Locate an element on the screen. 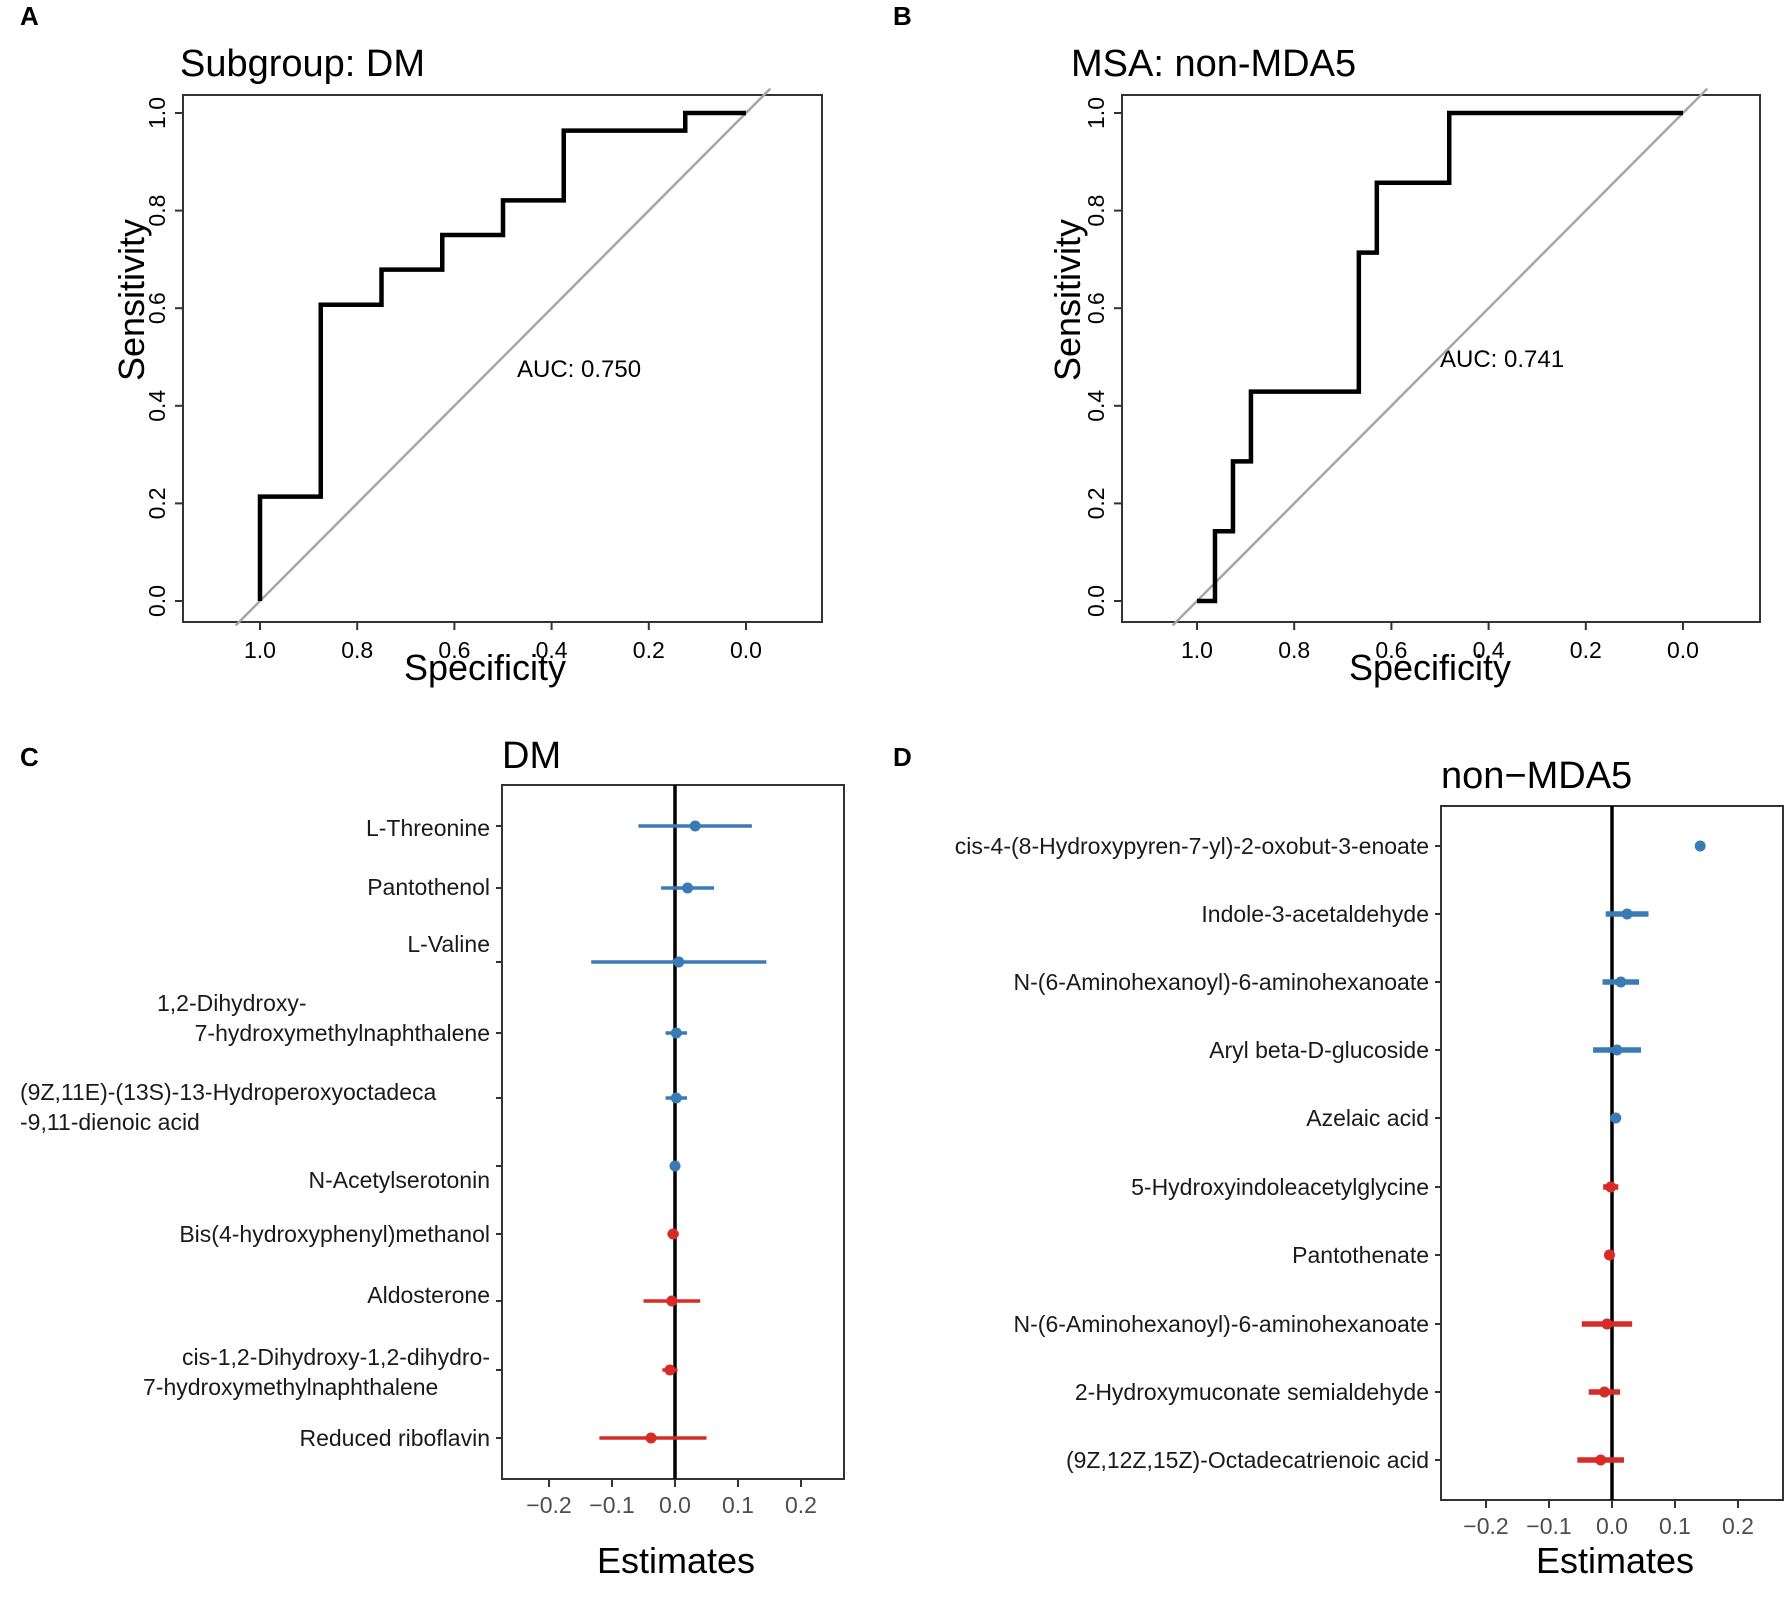  row-label: Pantothenate is located at coordinates (1360, 1255).